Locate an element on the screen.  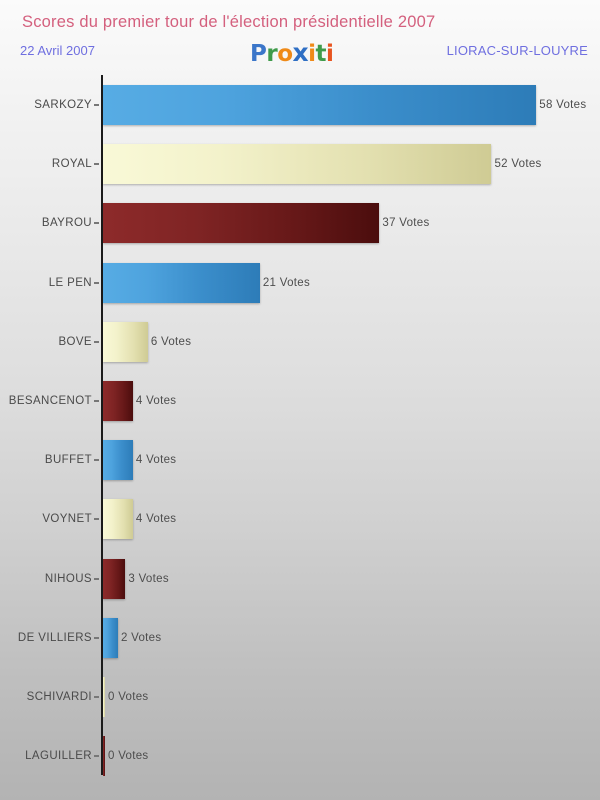
bar-value-label: 52 Votes is located at coordinates (518, 164).